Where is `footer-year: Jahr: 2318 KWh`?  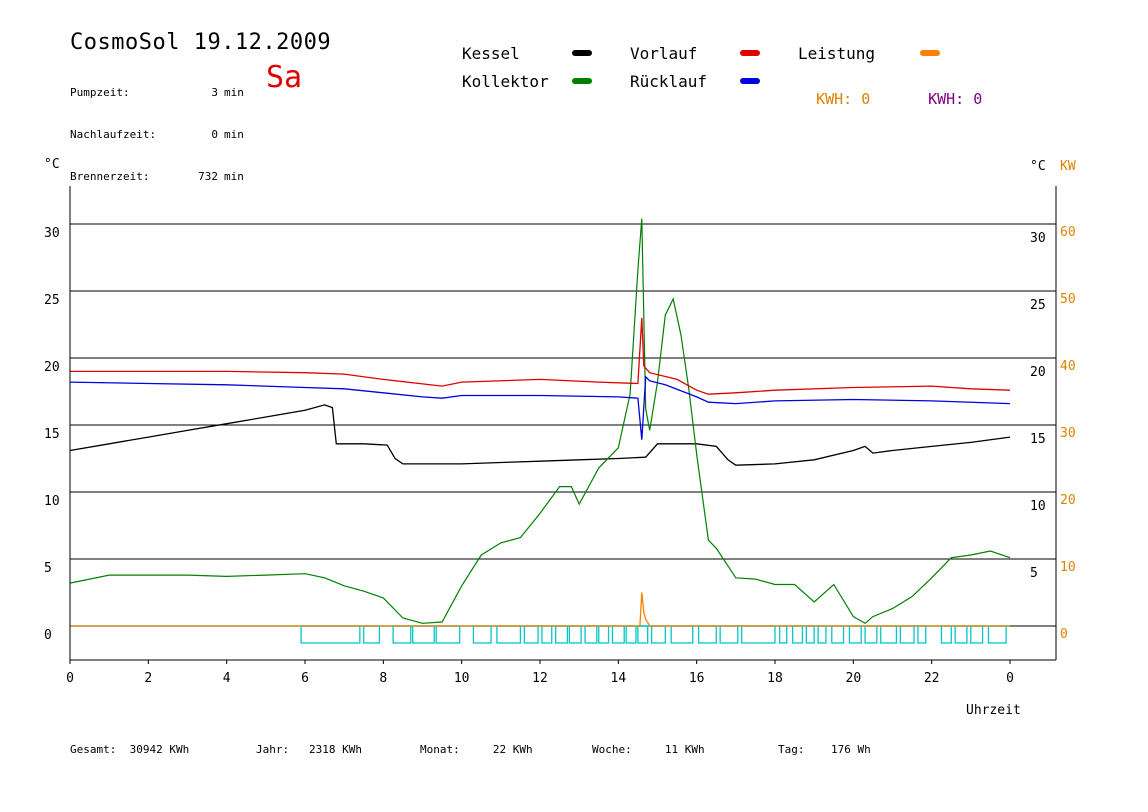
footer-year: Jahr: 2318 KWh is located at coordinates (309, 749).